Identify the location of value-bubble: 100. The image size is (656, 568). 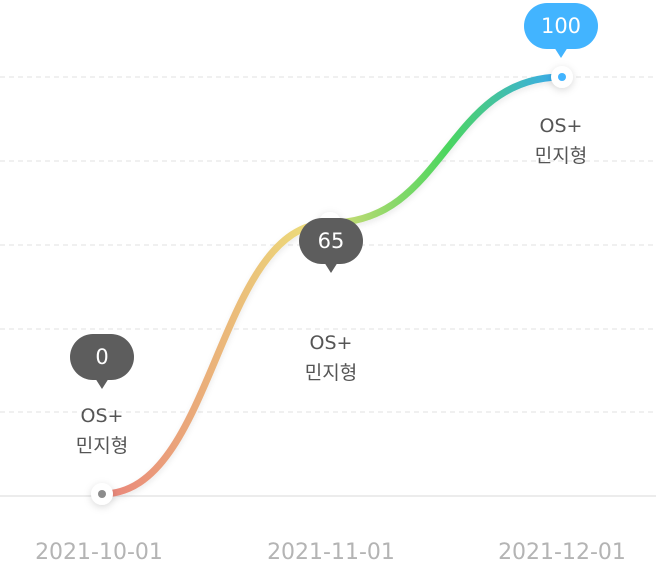
(561, 30).